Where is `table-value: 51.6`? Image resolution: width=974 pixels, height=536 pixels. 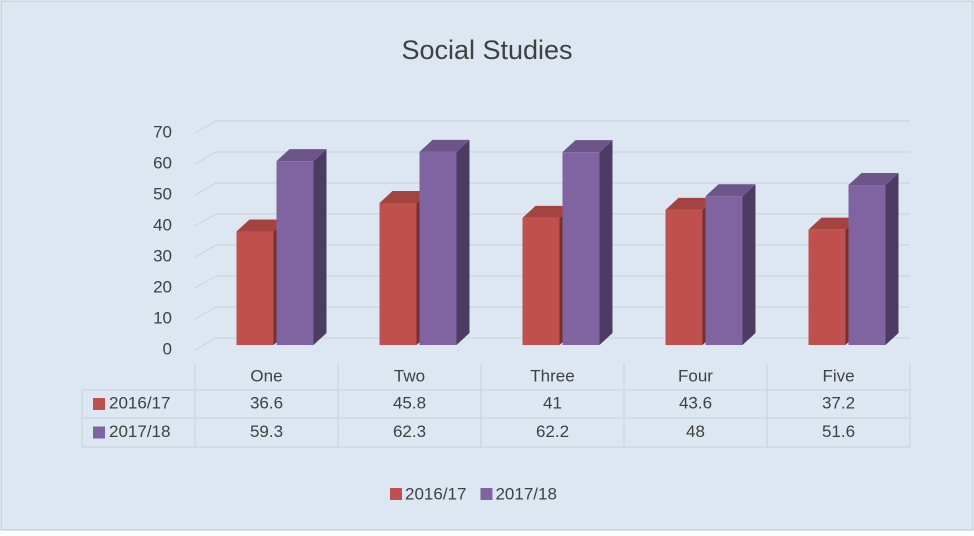 table-value: 51.6 is located at coordinates (838, 431).